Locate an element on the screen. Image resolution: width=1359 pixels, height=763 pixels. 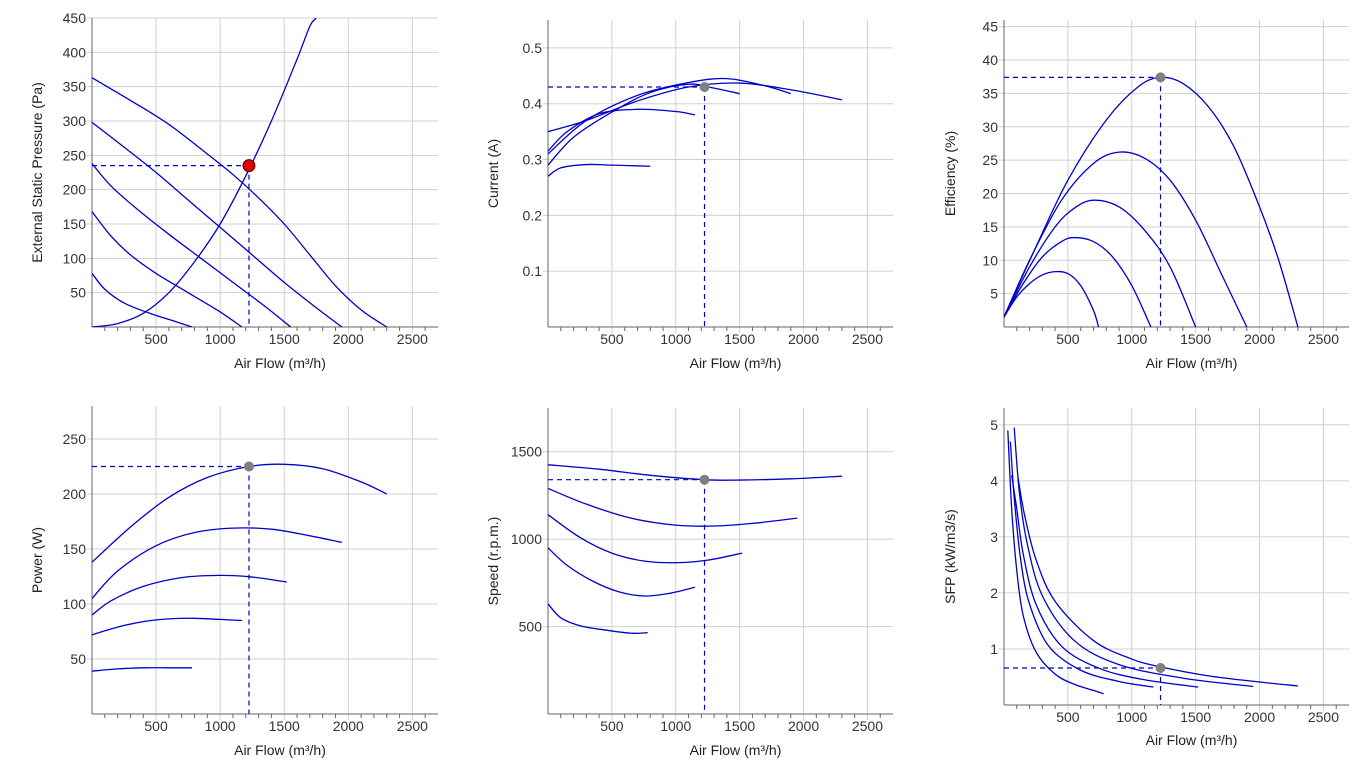
y-tick-label: 20 is located at coordinates (990, 194).